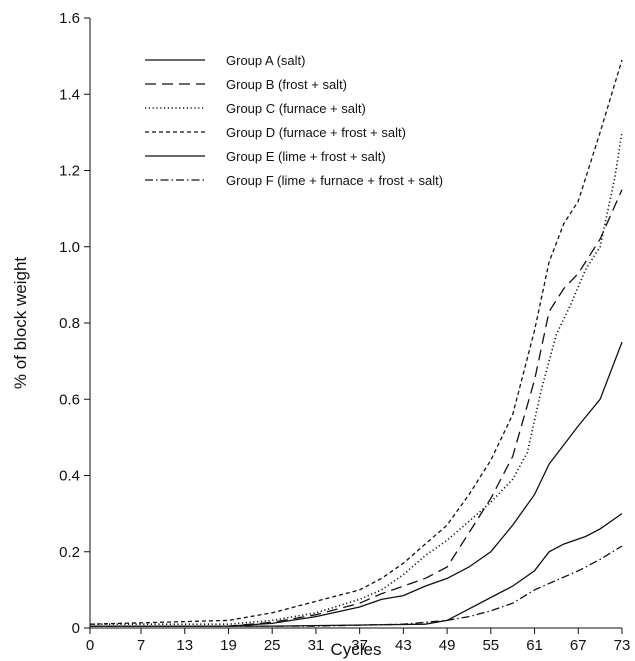 The width and height of the screenshot is (635, 661). What do you see at coordinates (69, 552) in the screenshot?
I see `y-tick-label: 0.2` at bounding box center [69, 552].